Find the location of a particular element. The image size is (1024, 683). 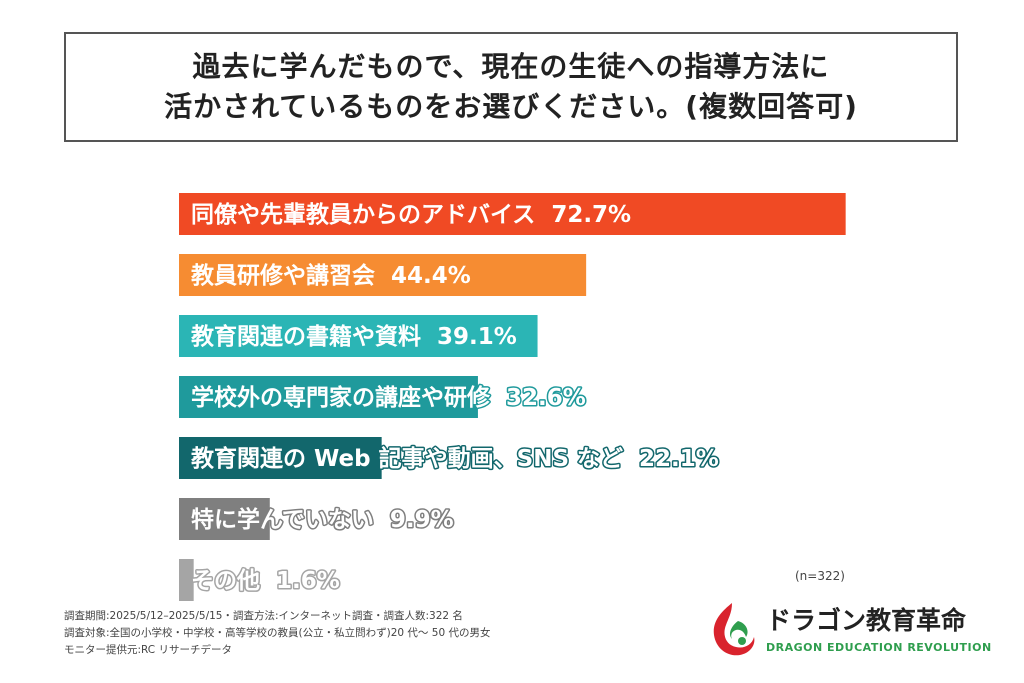

category-label-5: 教育関連の Web 記事や動画、SNS など is located at coordinates (407, 458).